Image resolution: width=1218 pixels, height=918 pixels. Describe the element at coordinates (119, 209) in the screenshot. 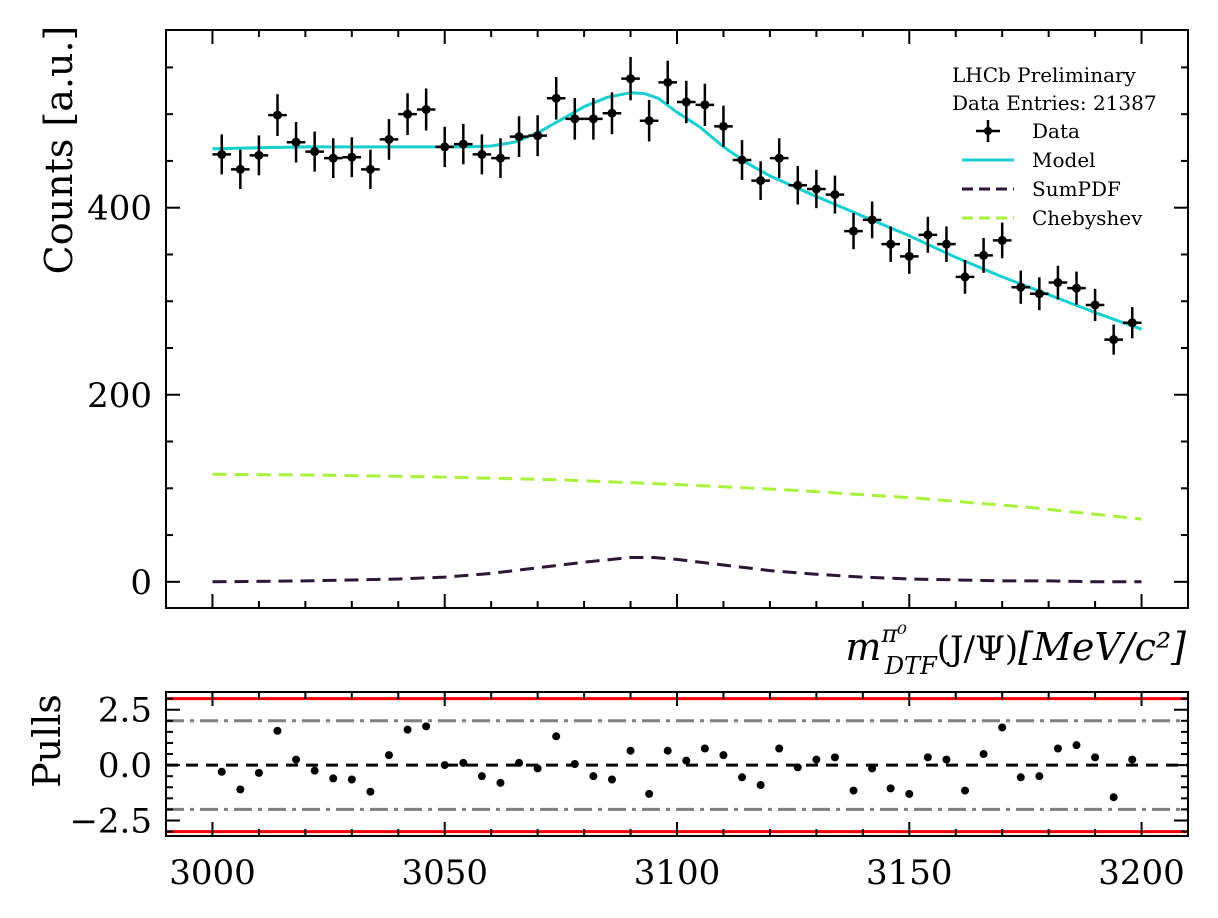

I see `main-y-tick-label: 400` at that location.